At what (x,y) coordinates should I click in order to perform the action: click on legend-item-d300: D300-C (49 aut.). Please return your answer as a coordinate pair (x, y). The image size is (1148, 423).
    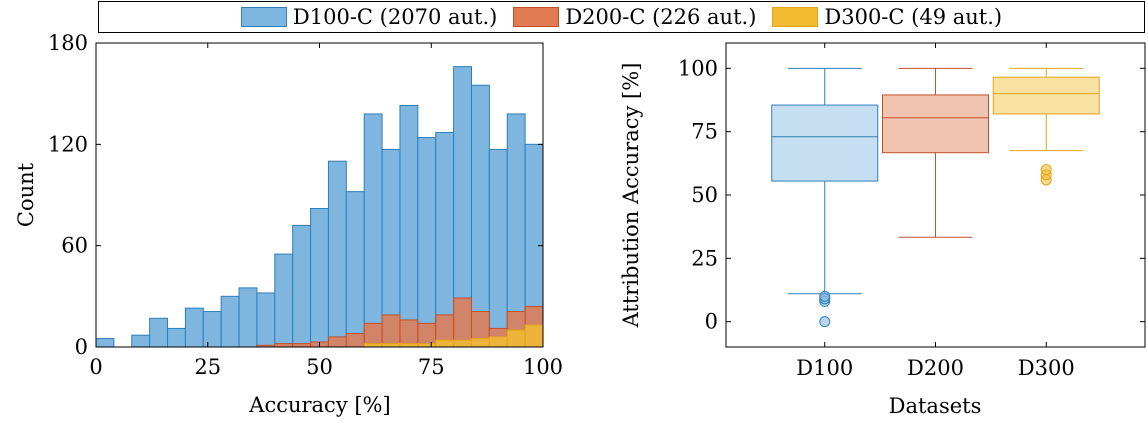
    Looking at the image, I should click on (887, 17).